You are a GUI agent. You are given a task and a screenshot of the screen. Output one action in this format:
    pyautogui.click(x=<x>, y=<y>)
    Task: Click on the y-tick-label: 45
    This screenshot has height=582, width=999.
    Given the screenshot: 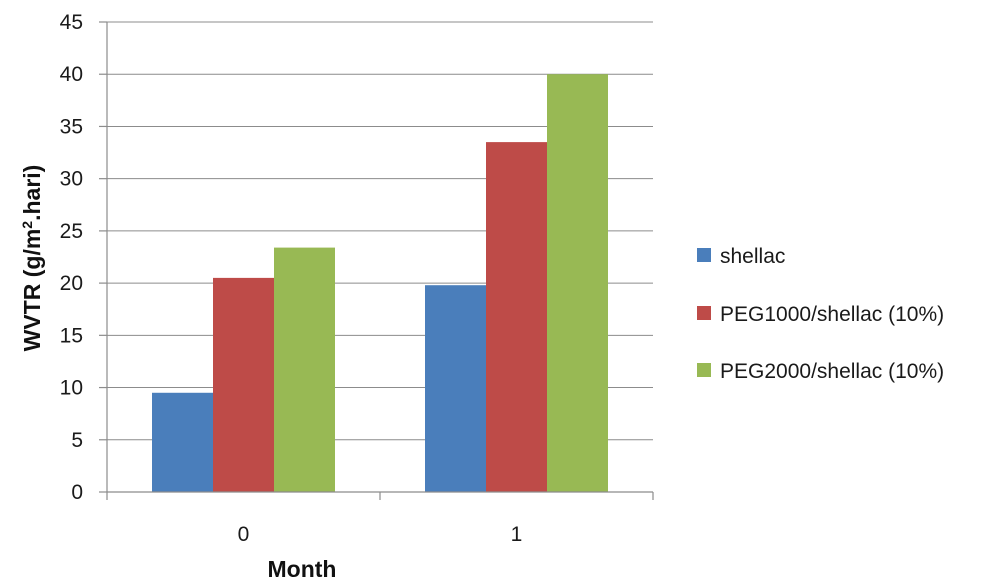 What is the action you would take?
    pyautogui.click(x=71, y=22)
    